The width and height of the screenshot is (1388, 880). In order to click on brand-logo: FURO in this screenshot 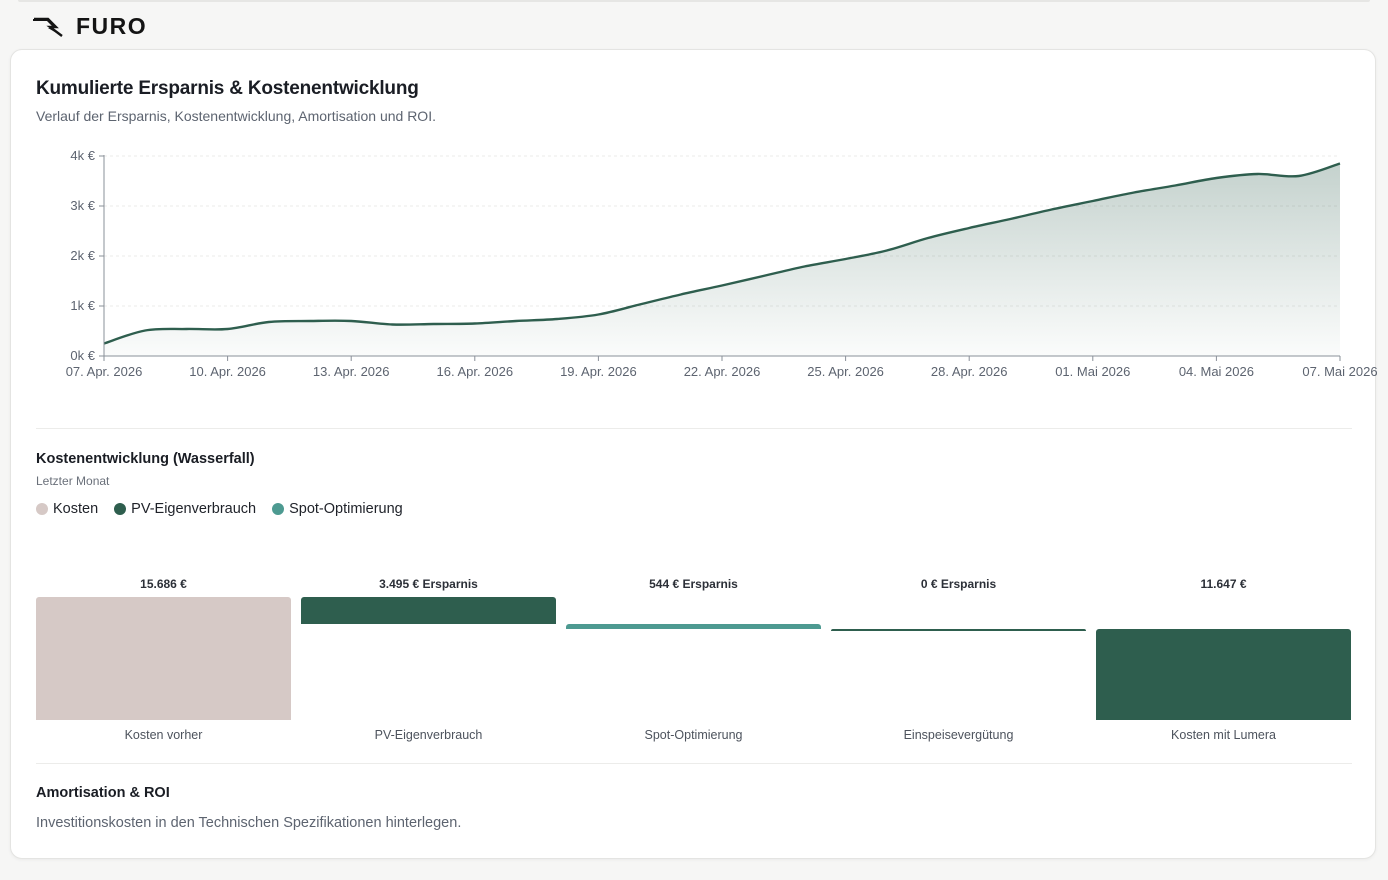, I will do `click(89, 26)`.